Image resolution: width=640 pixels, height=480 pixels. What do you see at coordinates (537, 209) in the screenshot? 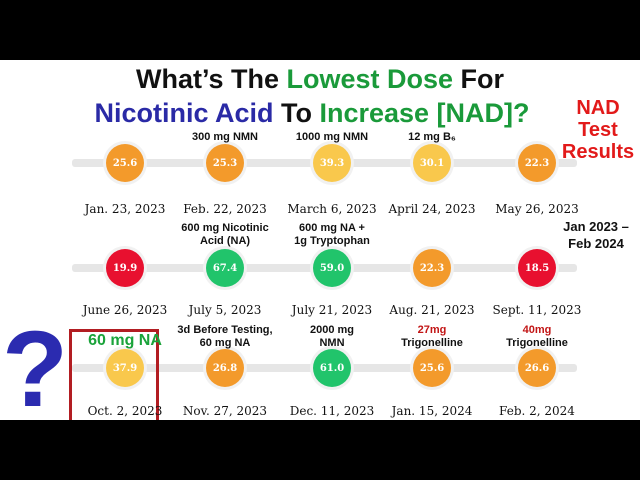
I see `test-date: May 26, 2023` at bounding box center [537, 209].